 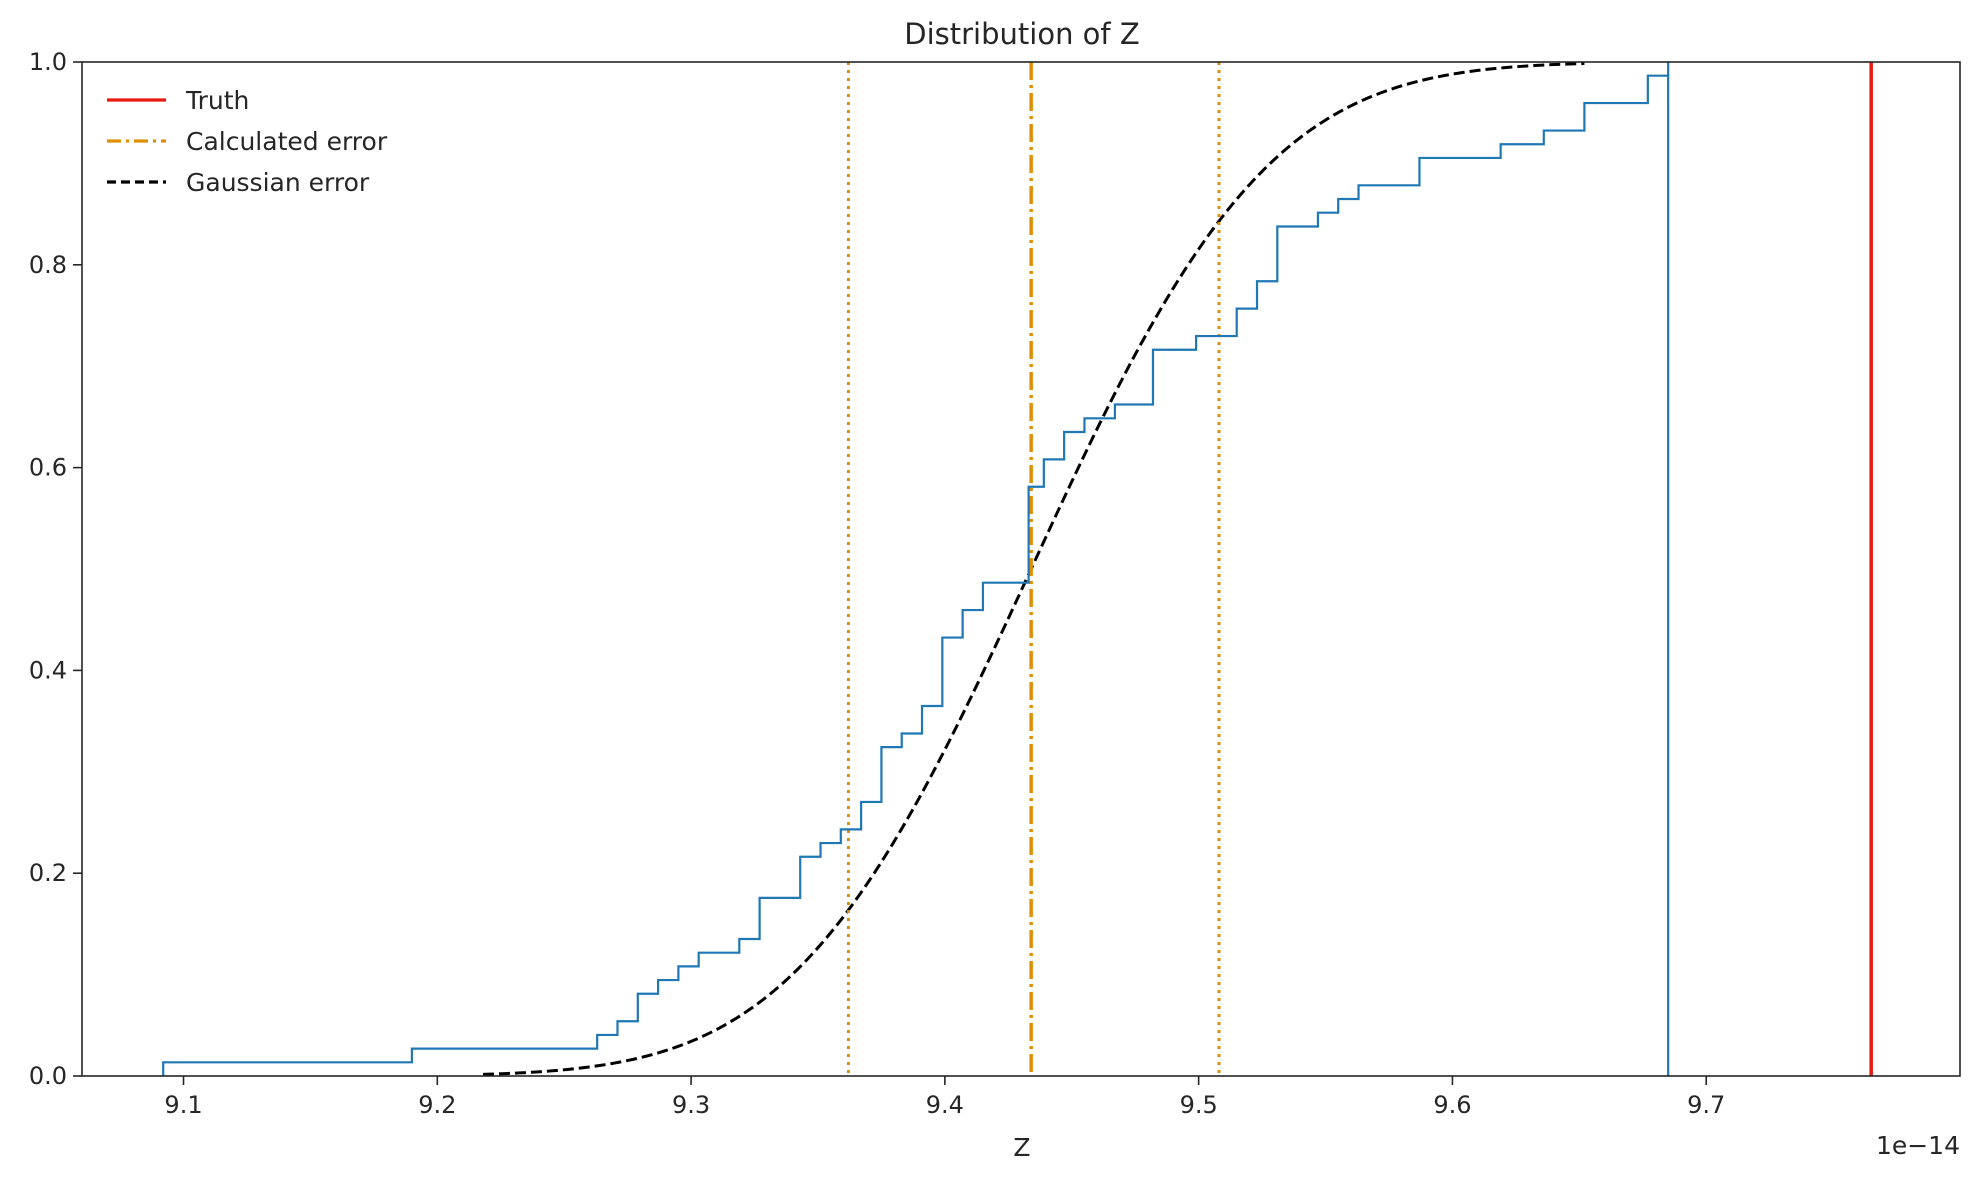 What do you see at coordinates (48, 62) in the screenshot?
I see `y-tick-label: 1.0` at bounding box center [48, 62].